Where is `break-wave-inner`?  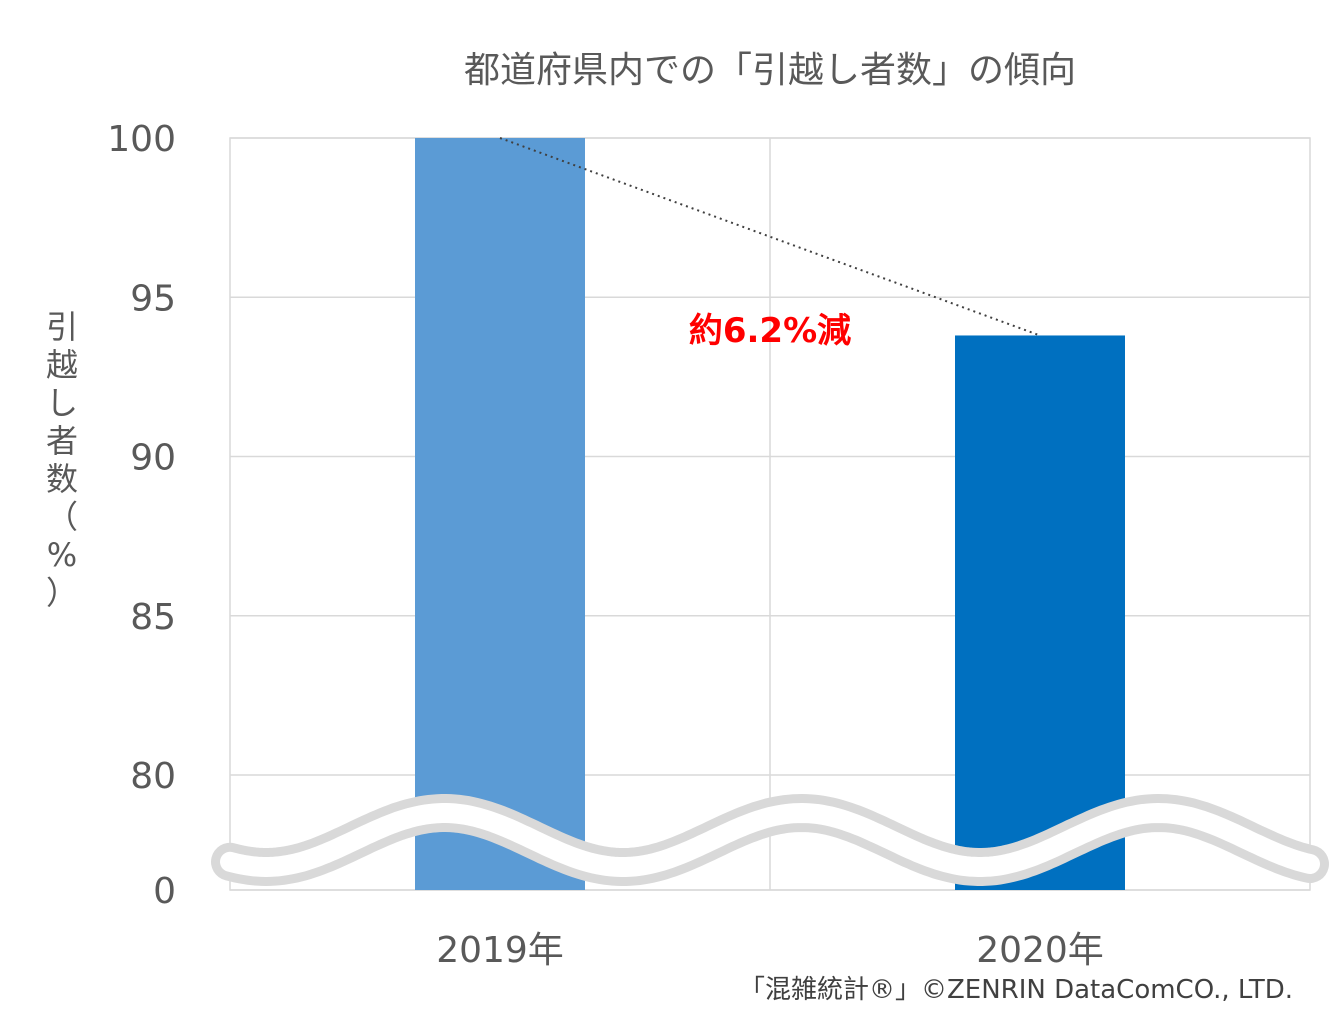 break-wave-inner is located at coordinates (770, 840).